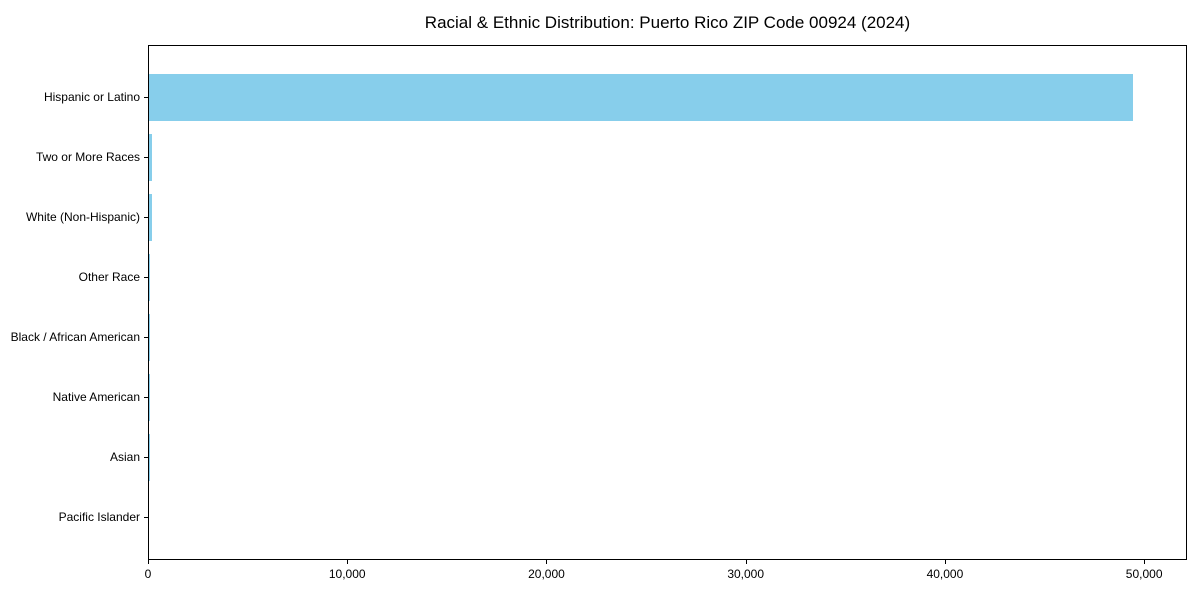 Image resolution: width=1200 pixels, height=600 pixels. What do you see at coordinates (746, 574) in the screenshot?
I see `x-tick-label: 30,000` at bounding box center [746, 574].